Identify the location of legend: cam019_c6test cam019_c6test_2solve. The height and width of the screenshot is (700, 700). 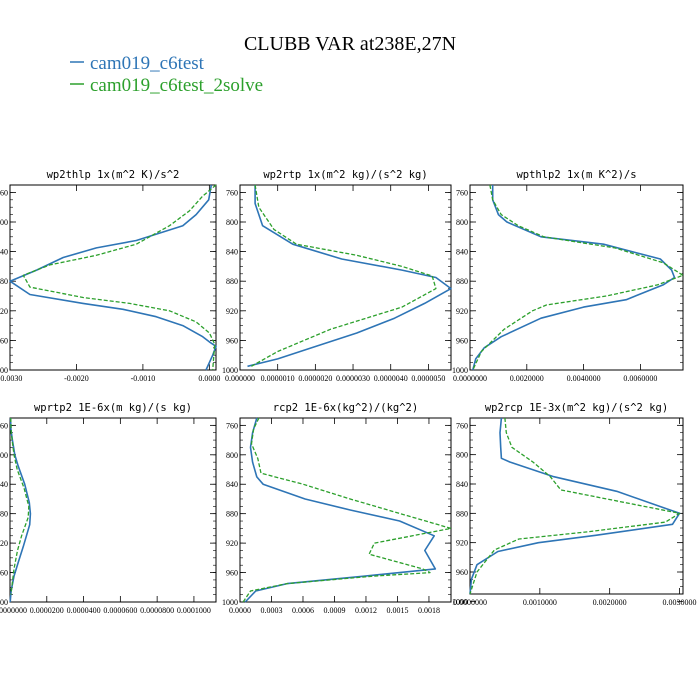
(166, 74).